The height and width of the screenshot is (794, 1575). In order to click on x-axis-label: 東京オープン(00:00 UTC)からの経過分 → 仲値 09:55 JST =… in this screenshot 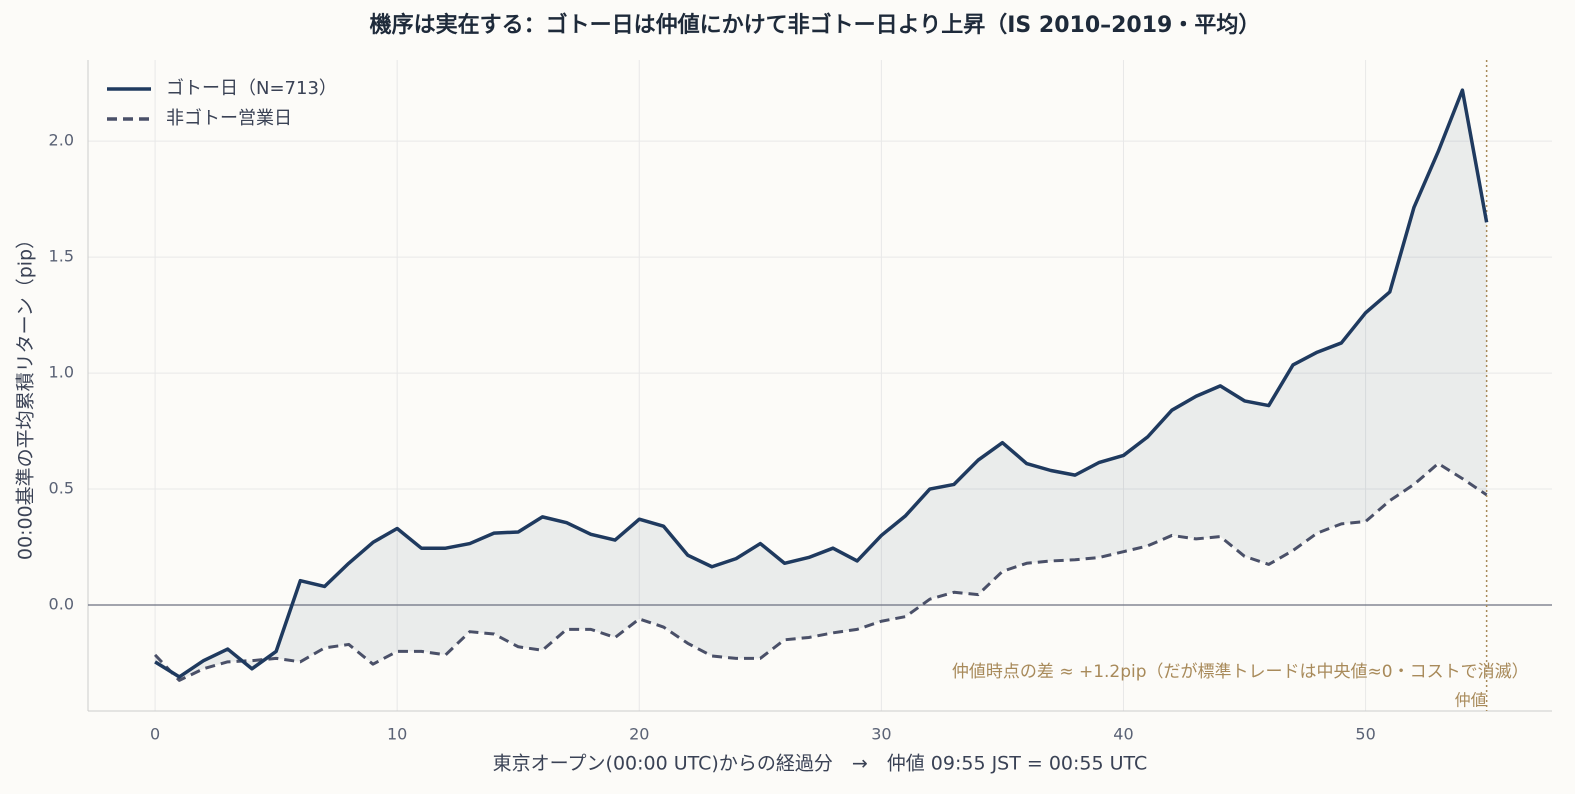, I will do `click(820, 764)`.